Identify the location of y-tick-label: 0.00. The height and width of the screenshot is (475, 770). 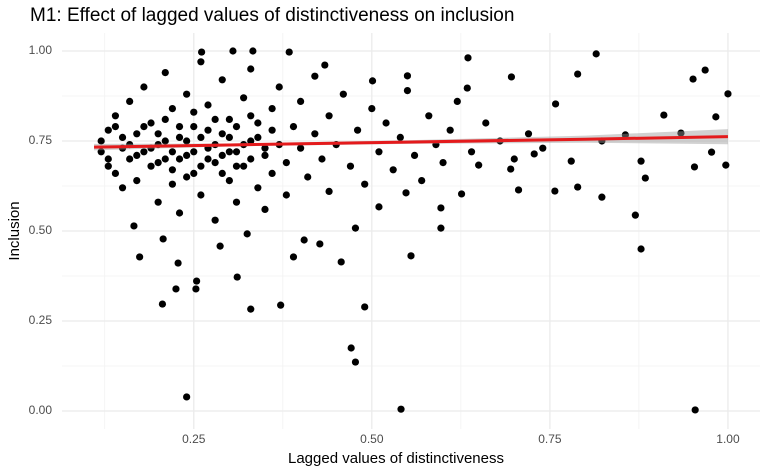
(41, 410).